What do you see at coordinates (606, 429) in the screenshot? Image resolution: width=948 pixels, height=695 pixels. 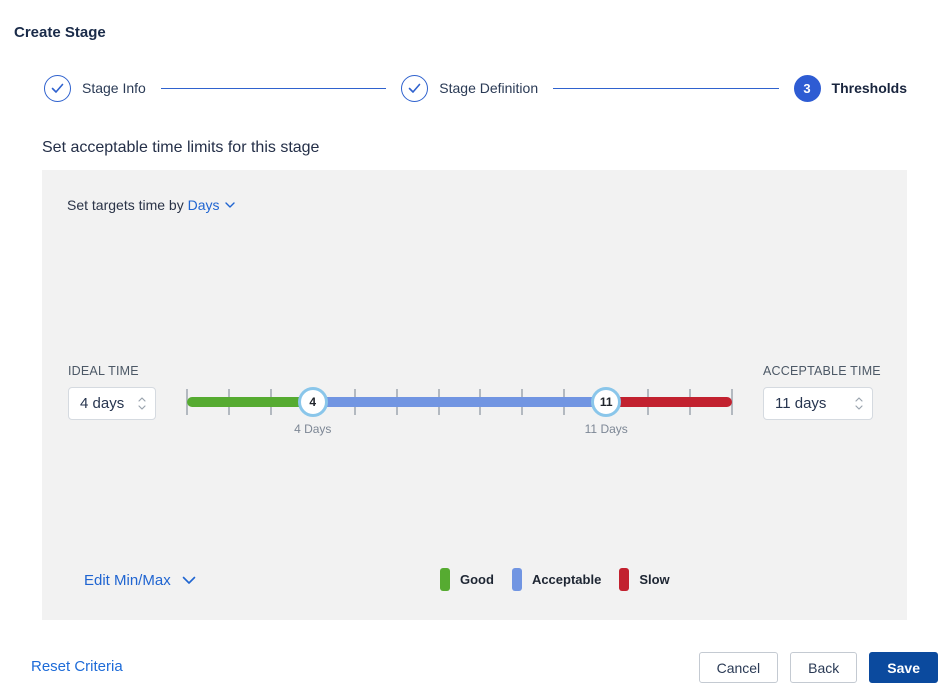 I see `acceptable-handle-caption: 11 Days` at bounding box center [606, 429].